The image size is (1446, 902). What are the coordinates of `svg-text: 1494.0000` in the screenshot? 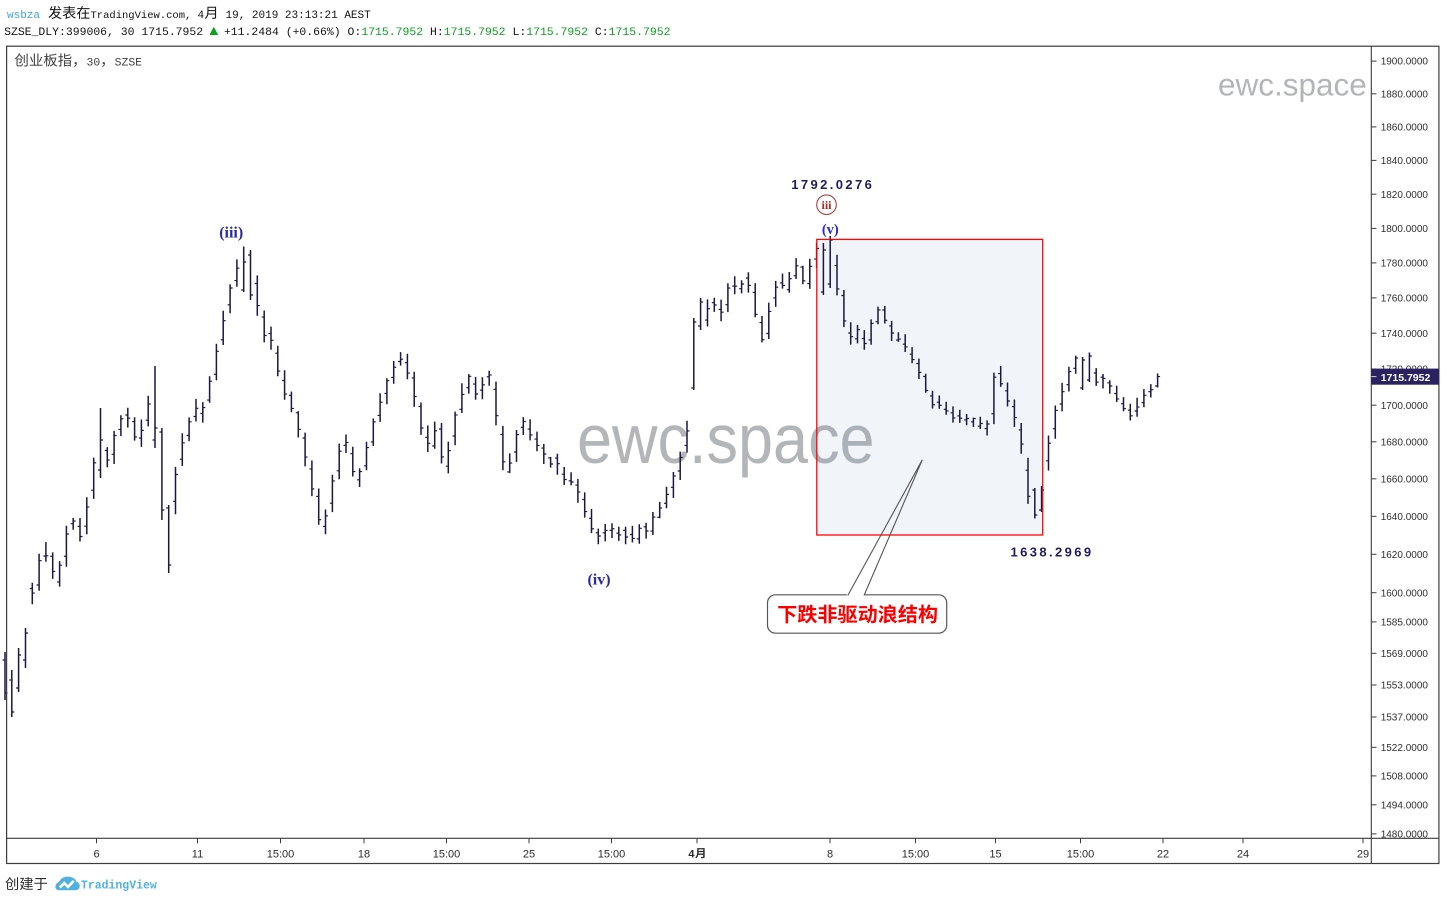 It's located at (1405, 805).